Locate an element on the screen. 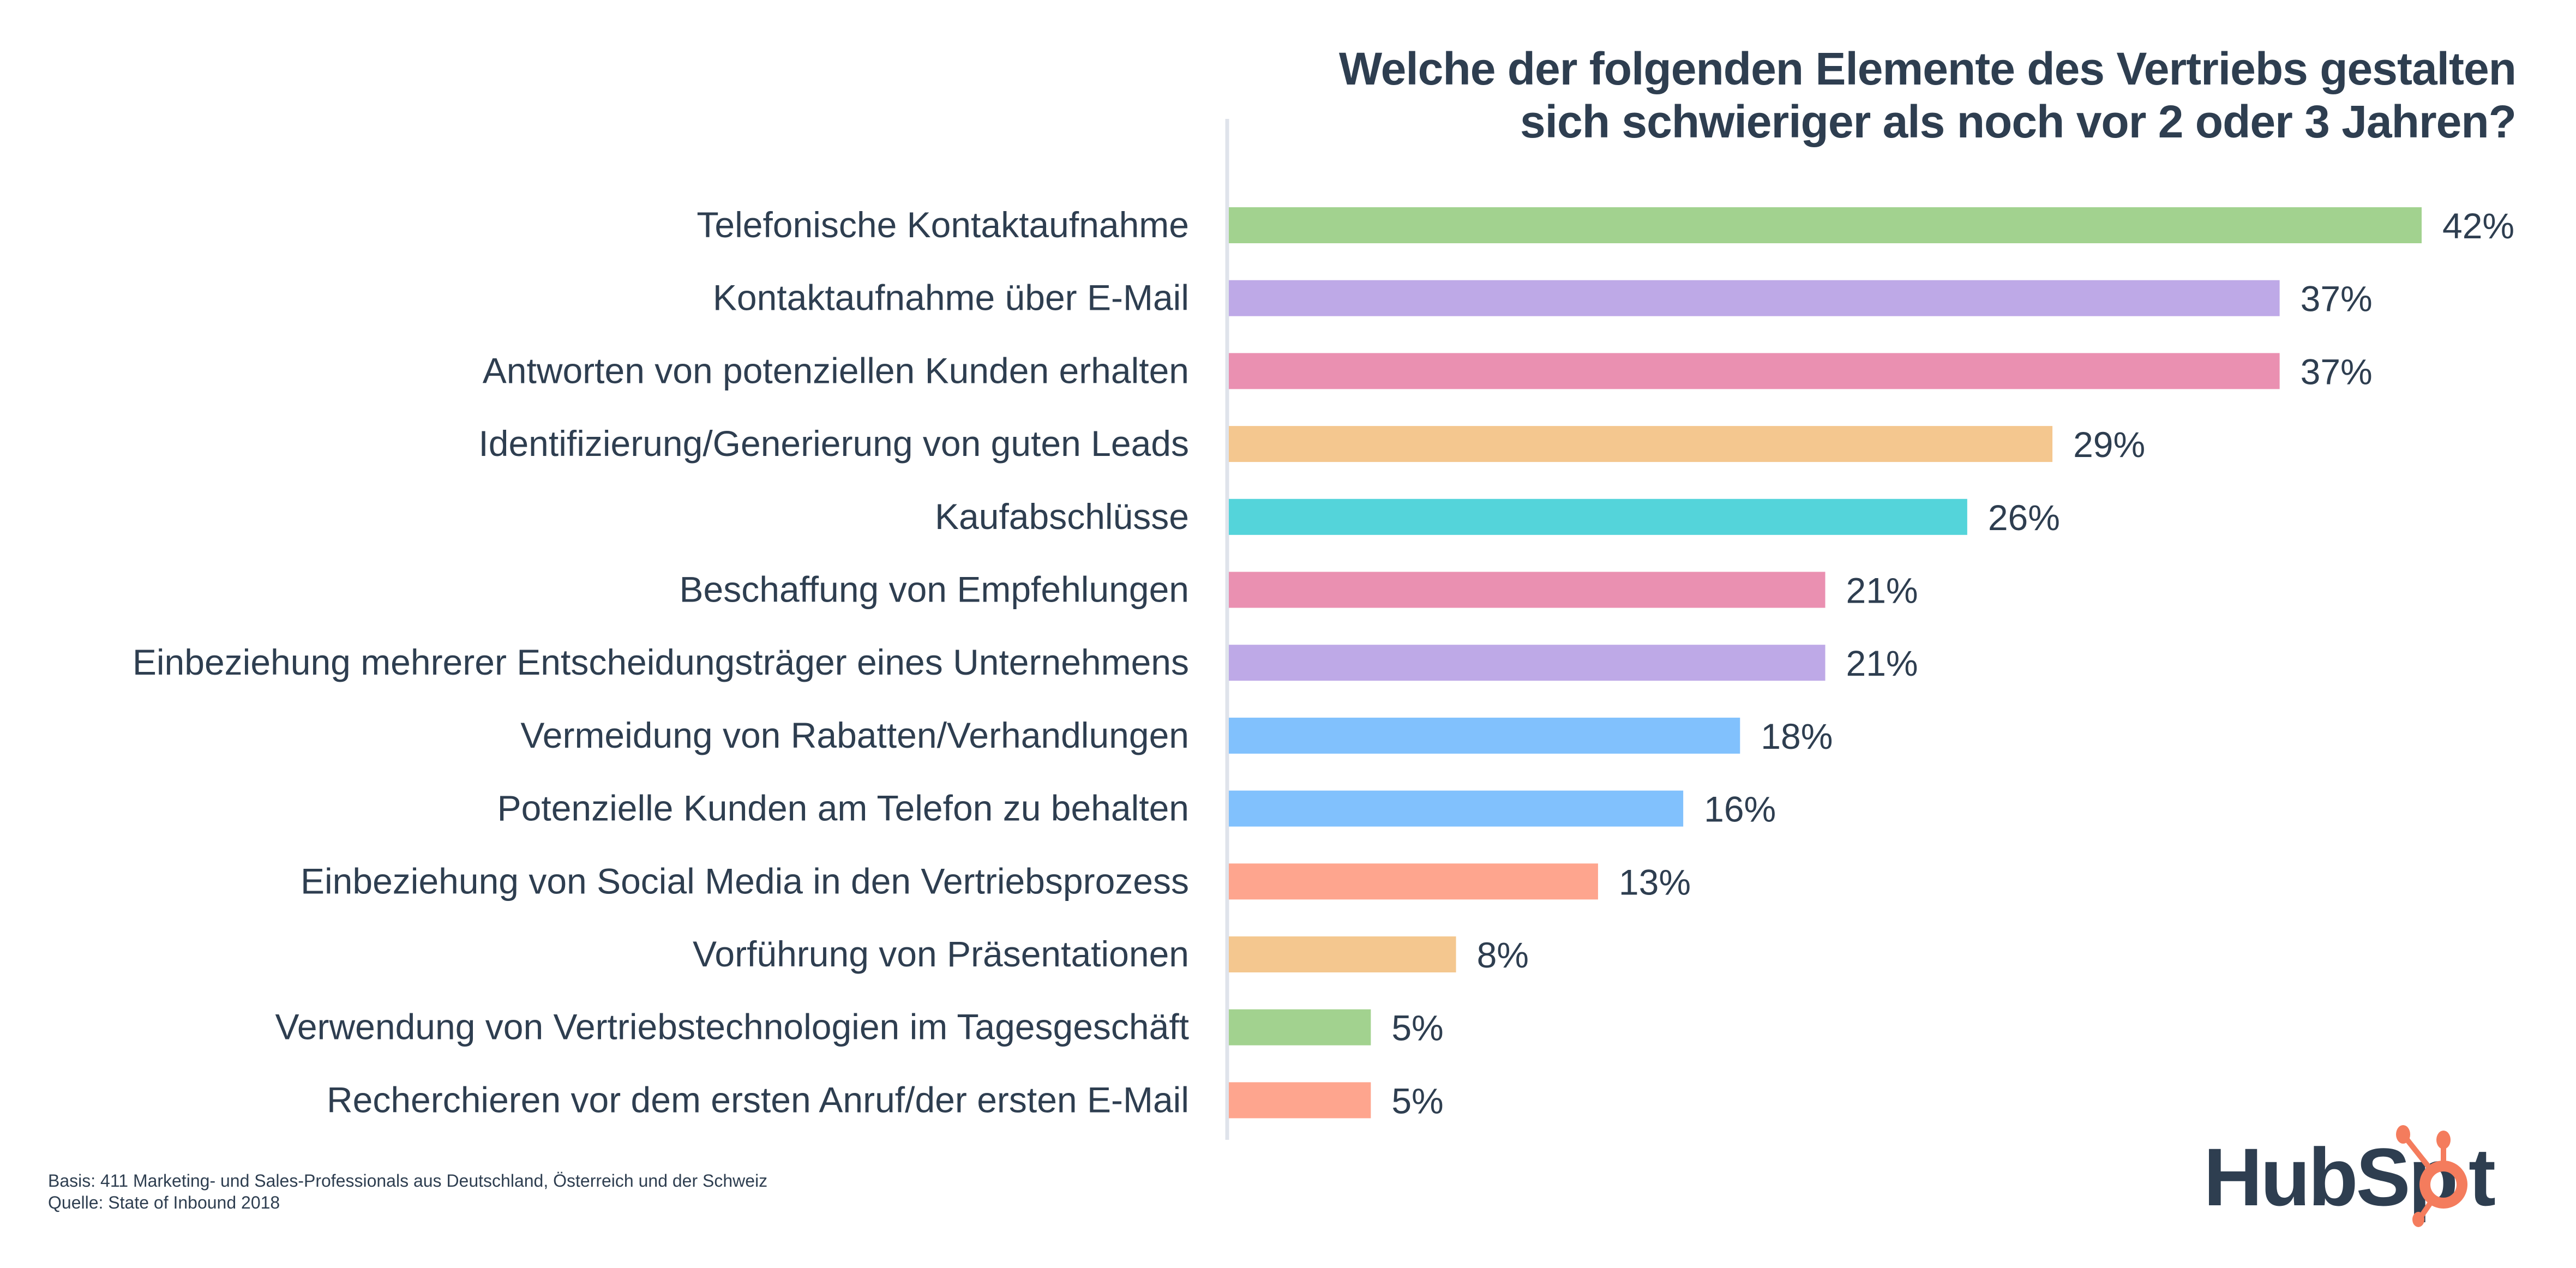 This screenshot has width=2576, height=1268. sprocket-icon is located at coordinates (2432, 1176).